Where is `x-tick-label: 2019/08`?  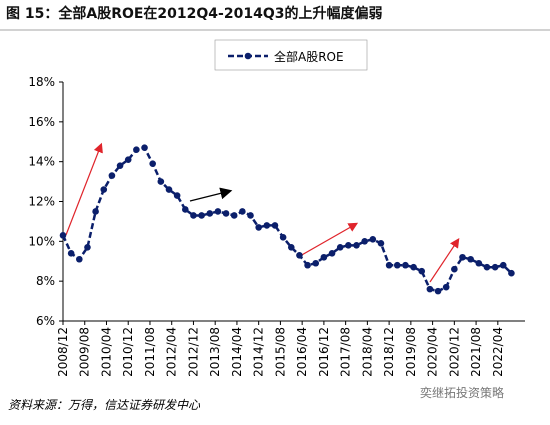
x-tick-label: 2019/08 is located at coordinates (411, 352).